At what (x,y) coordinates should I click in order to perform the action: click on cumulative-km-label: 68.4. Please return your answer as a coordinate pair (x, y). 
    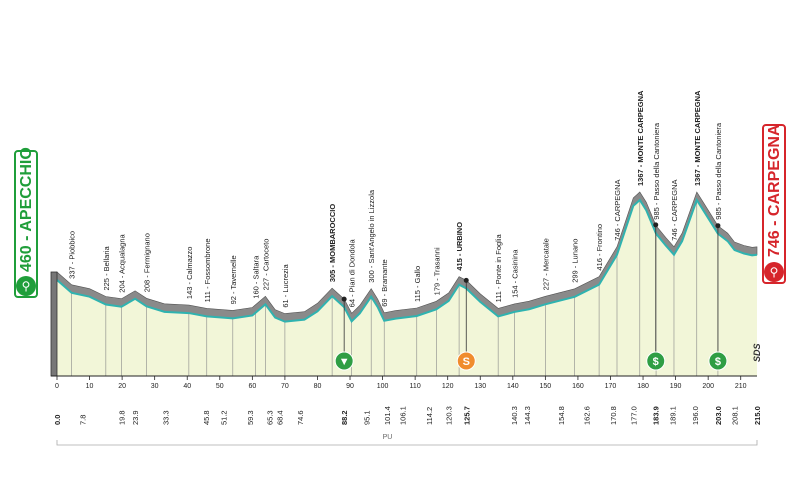
    Looking at the image, I should click on (280, 417).